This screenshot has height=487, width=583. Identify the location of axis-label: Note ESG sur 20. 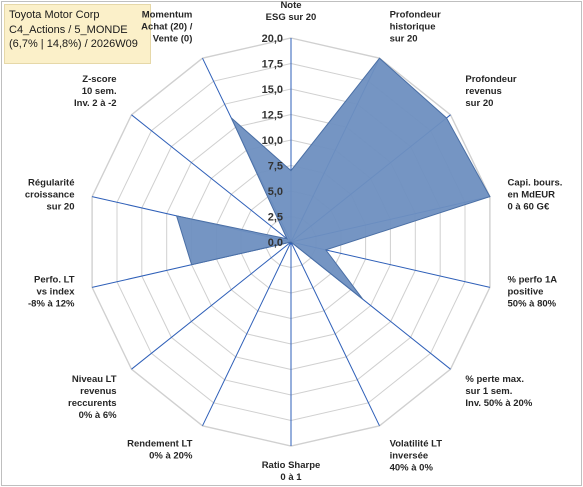
(291, 11).